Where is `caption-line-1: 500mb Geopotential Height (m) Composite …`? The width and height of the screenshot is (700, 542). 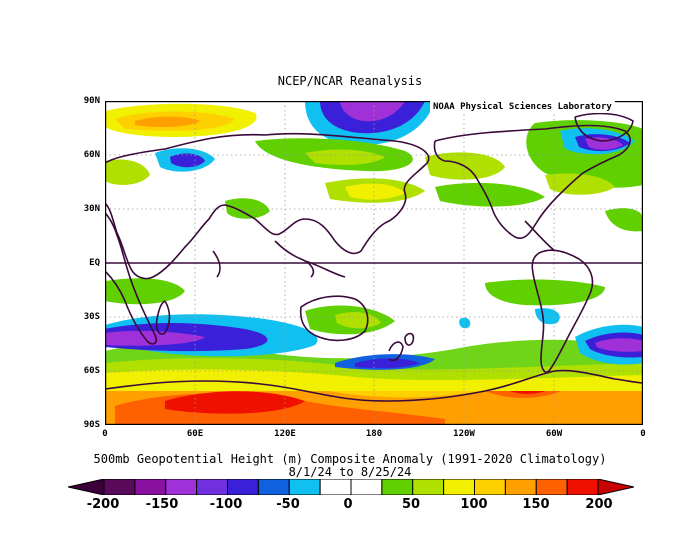 caption-line-1: 500mb Geopotential Height (m) Composite … is located at coordinates (350, 459).